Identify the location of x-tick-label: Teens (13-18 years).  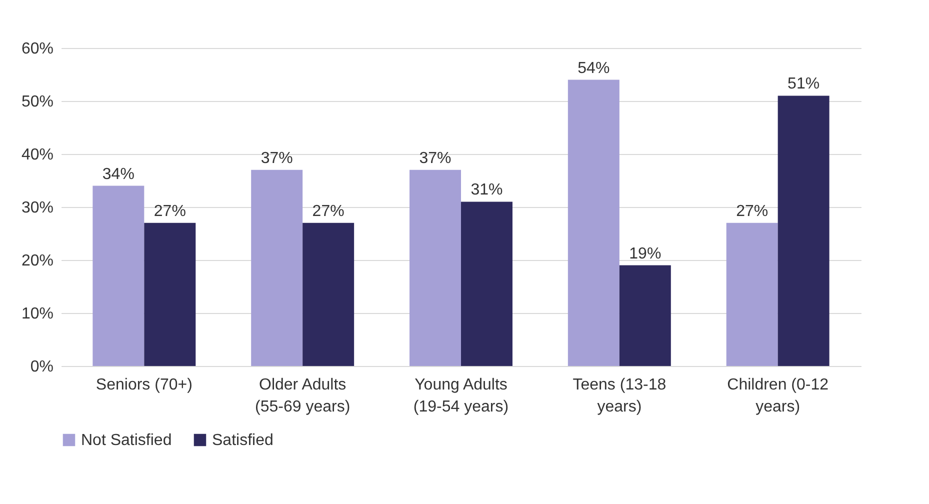
(619, 396).